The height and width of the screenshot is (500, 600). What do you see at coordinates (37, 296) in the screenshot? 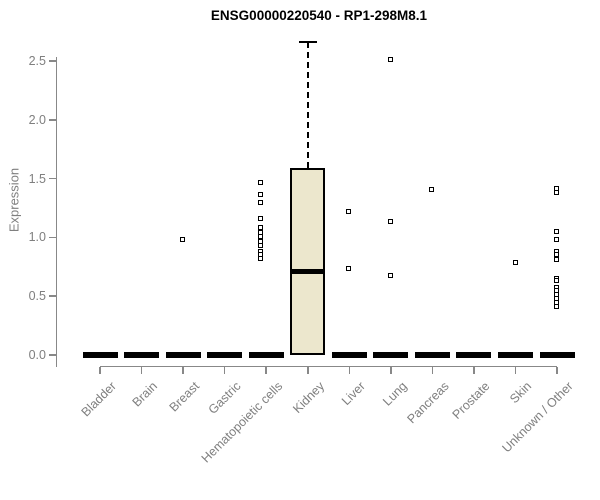
I see `y-tick-label: 0.5` at bounding box center [37, 296].